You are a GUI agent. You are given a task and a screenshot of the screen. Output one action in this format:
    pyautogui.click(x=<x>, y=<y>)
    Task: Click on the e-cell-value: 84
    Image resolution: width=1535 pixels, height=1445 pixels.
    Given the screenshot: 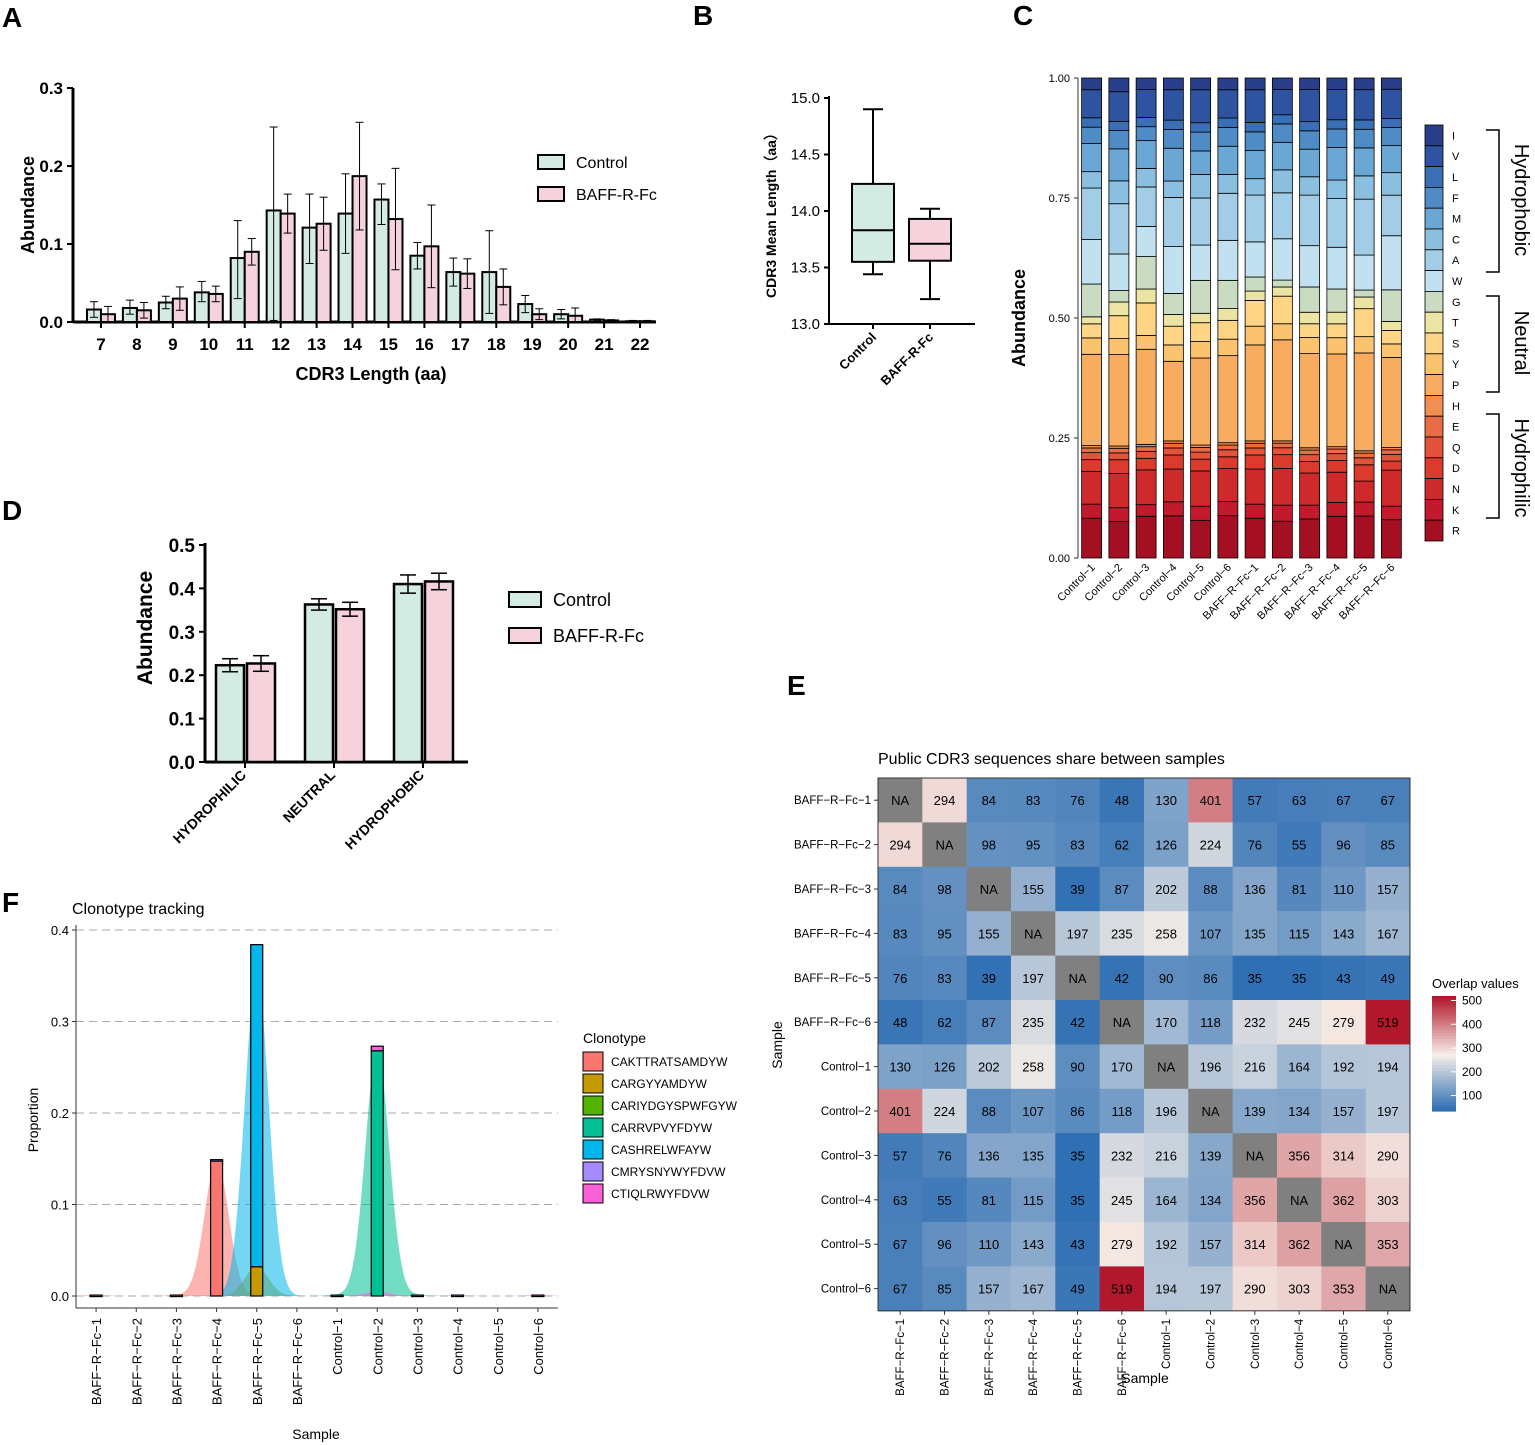 What is the action you would take?
    pyautogui.click(x=989, y=800)
    